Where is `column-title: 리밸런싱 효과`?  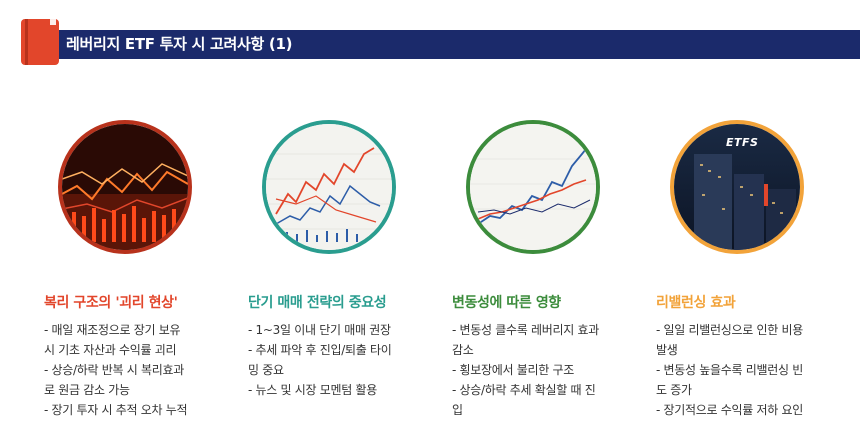 column-title: 리밸런싱 효과 is located at coordinates (696, 303).